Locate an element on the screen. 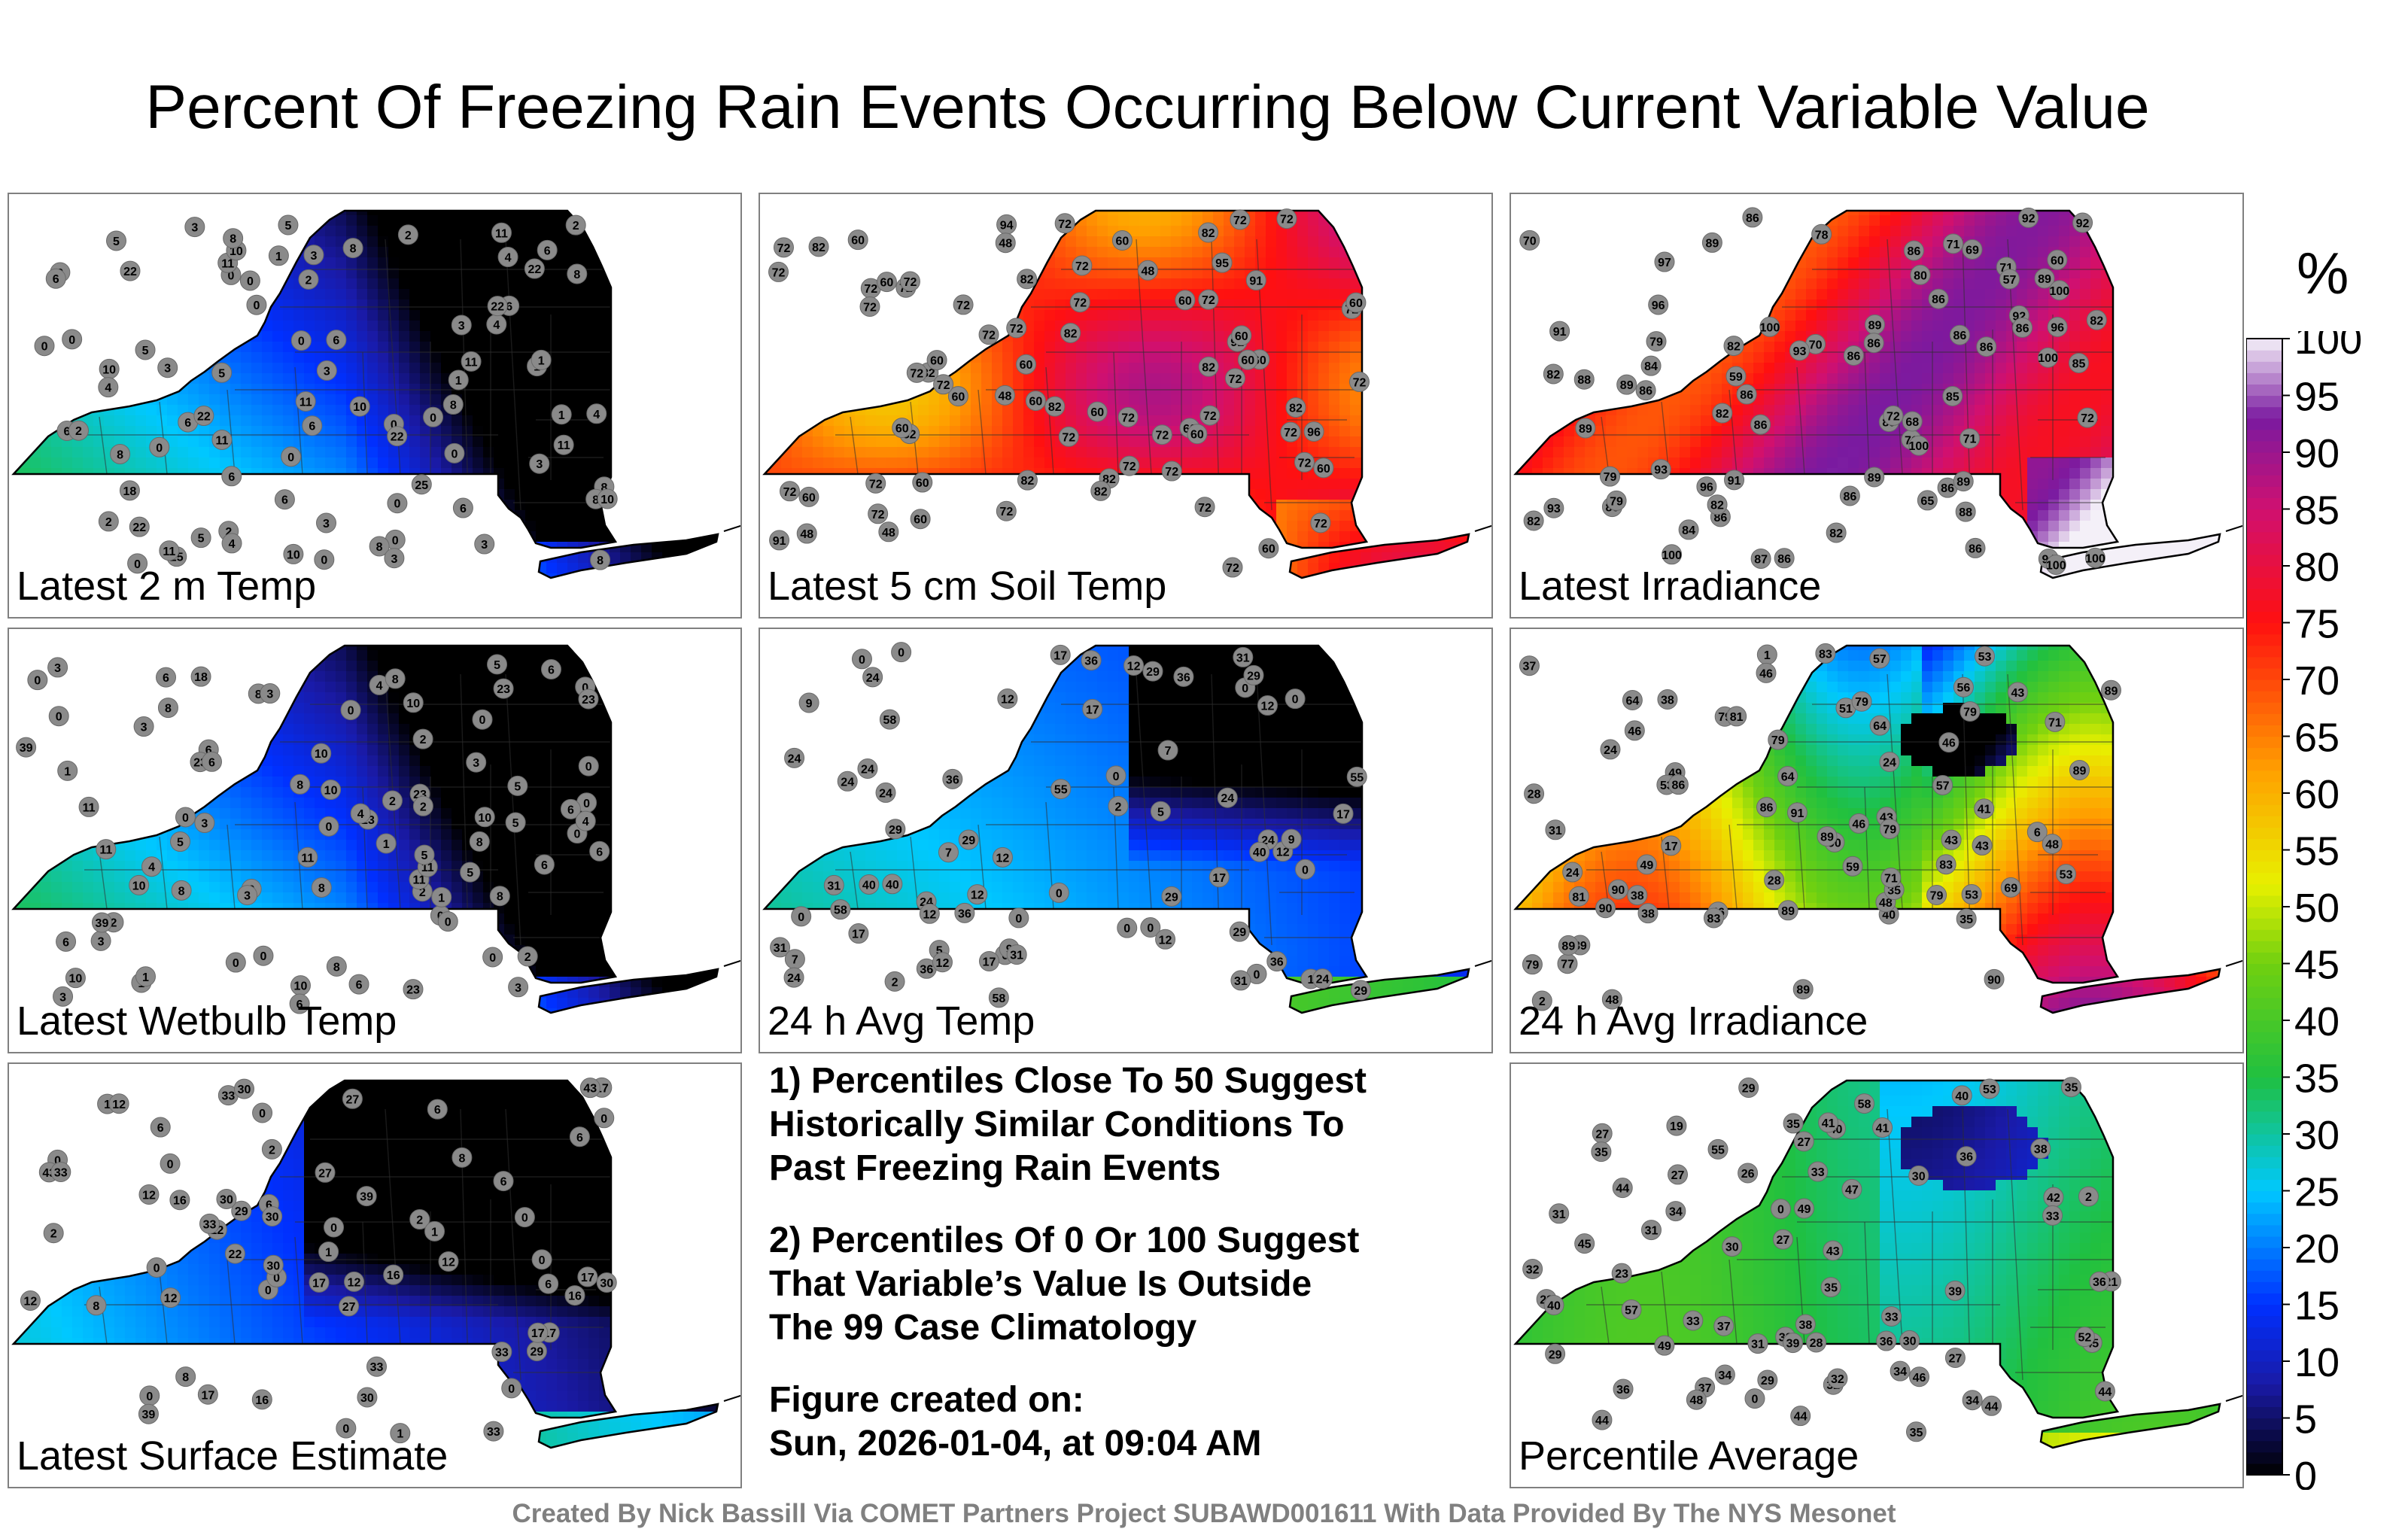 Image resolution: width=2408 pixels, height=1535 pixels. station-marker: 4 is located at coordinates (596, 413).